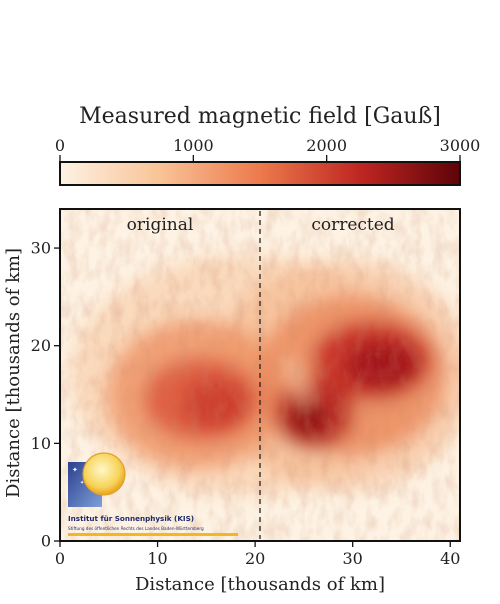 The image size is (500, 604). Describe the element at coordinates (131, 518) in the screenshot. I see `logo-title: Institut für Sonnenphysik (KIS)` at that location.